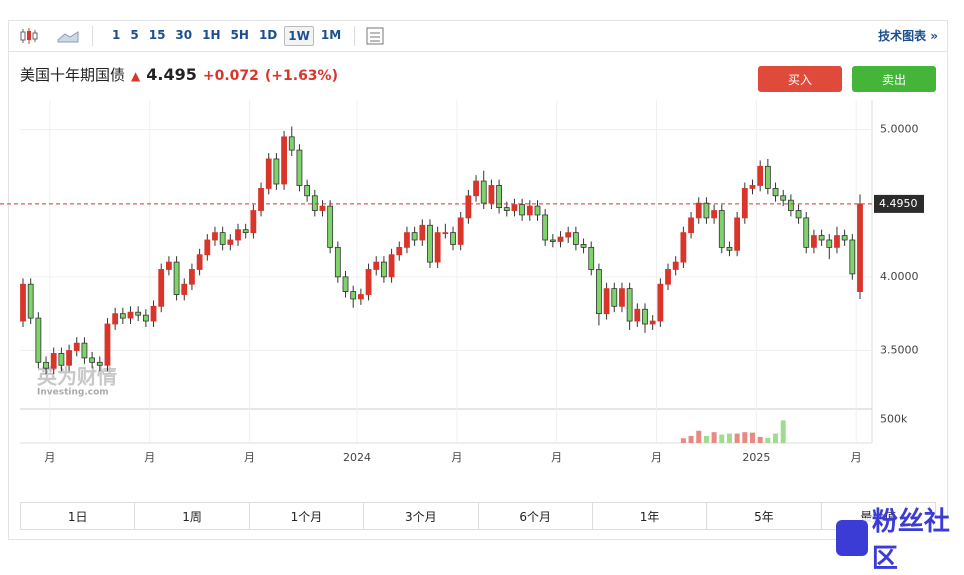  I want to click on range-tab: 5年, so click(764, 516).